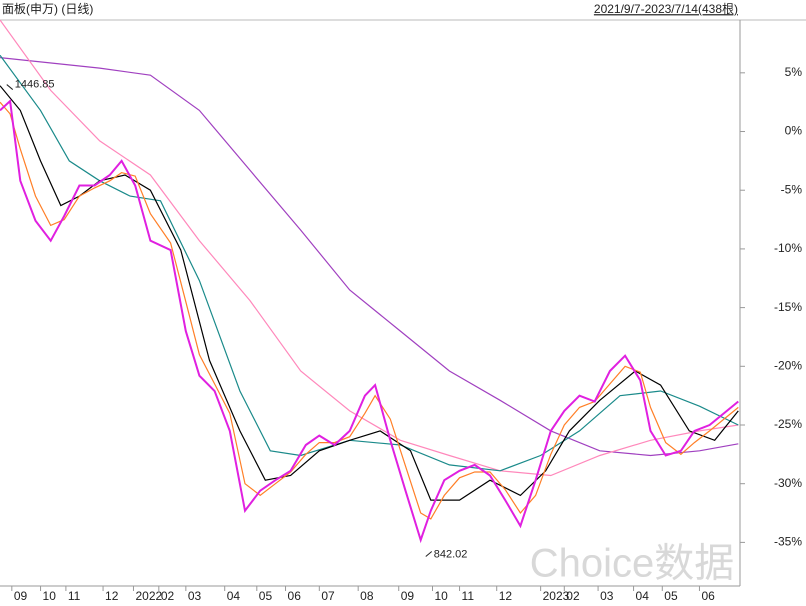 This screenshot has height=606, width=806. What do you see at coordinates (35, 84) in the screenshot?
I see `annotation: 1446.85` at bounding box center [35, 84].